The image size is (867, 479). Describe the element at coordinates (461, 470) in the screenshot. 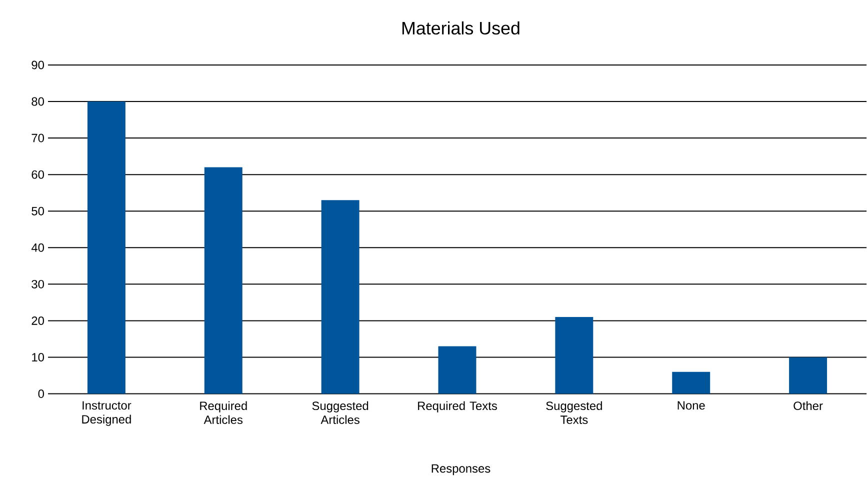

I see `x-axis-title: Responses` at that location.